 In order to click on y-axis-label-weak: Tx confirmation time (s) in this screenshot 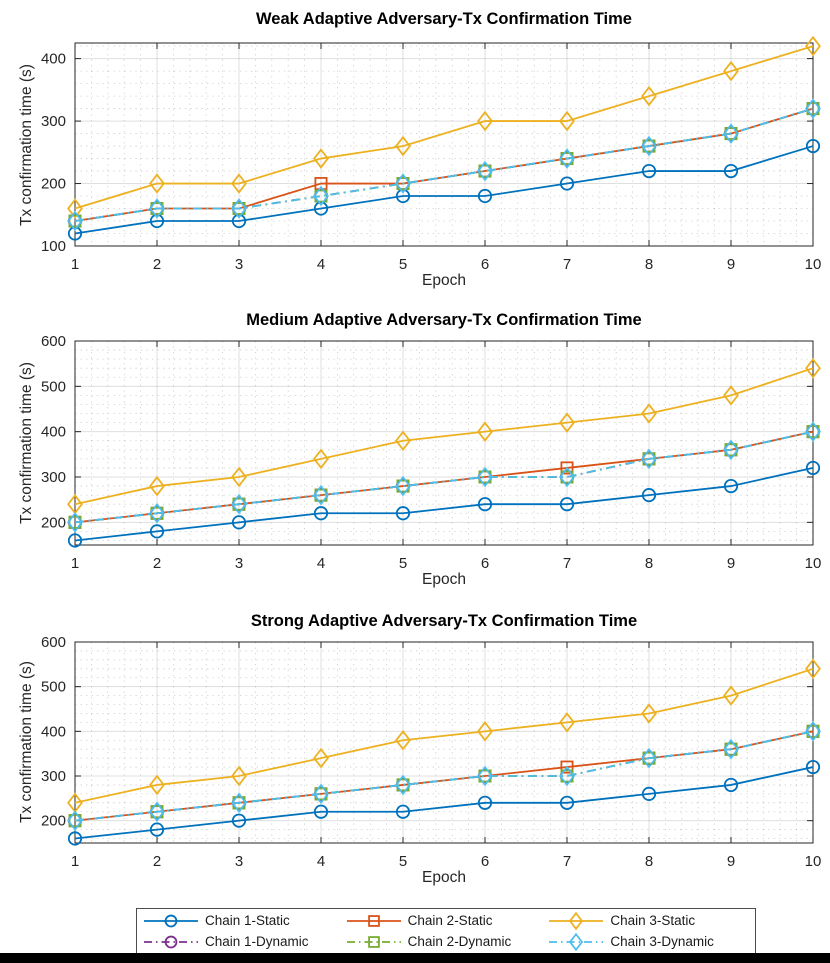, I will do `click(26, 145)`.